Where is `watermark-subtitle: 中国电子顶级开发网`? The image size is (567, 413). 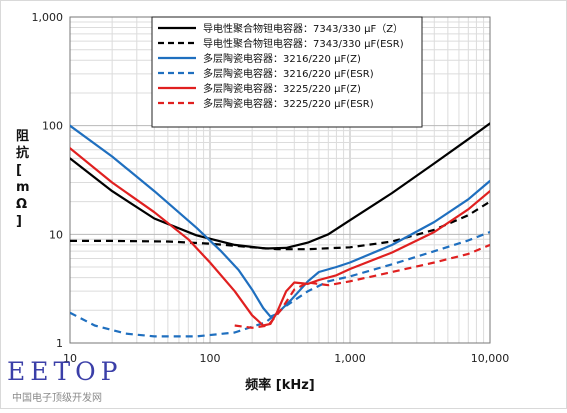 watermark-subtitle: 中国电子顶级开发网 is located at coordinates (57, 397).